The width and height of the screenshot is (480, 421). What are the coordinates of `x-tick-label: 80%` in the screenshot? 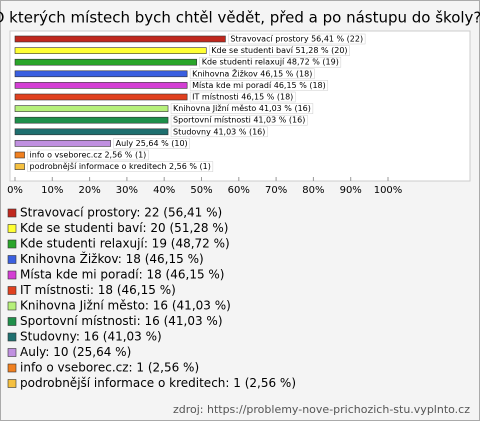 It's located at (313, 190).